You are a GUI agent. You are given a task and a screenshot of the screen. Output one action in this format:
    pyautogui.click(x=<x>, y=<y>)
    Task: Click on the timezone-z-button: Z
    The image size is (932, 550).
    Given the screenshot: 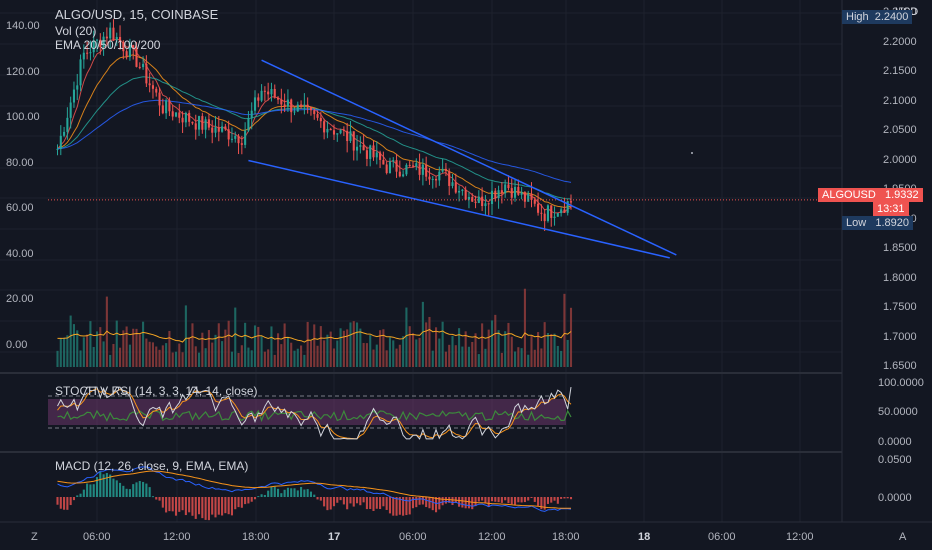 What is the action you would take?
    pyautogui.click(x=34, y=537)
    